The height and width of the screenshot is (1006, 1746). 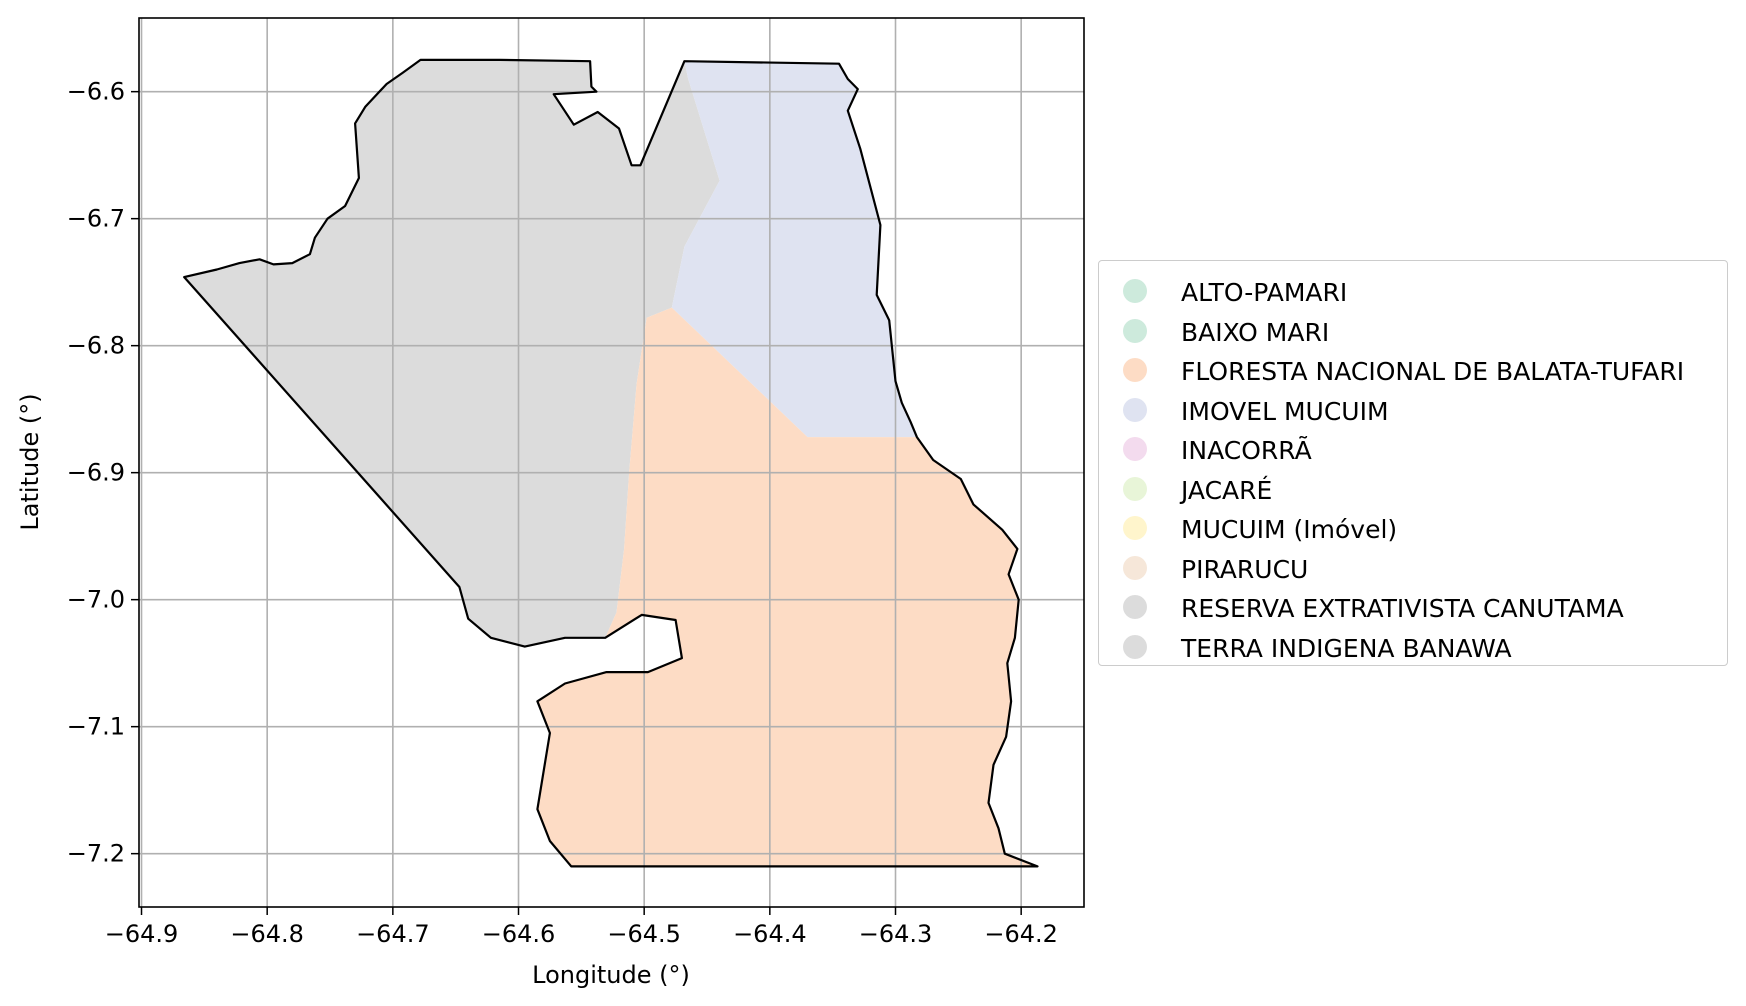 I want to click on y-tick-label: −7.1, so click(x=96, y=727).